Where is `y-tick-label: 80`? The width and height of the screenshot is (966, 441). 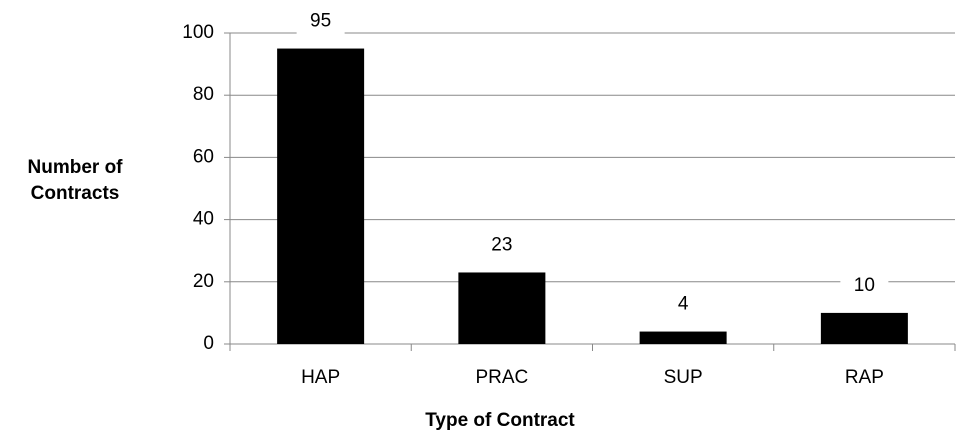 y-tick-label: 80 is located at coordinates (203, 94).